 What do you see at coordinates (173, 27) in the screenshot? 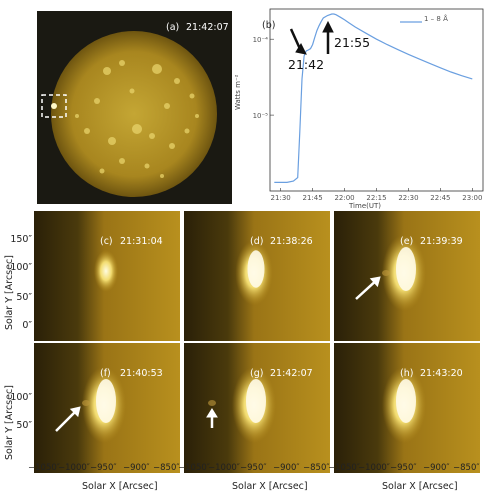
I see `panel-a-label: (a)` at bounding box center [173, 27].